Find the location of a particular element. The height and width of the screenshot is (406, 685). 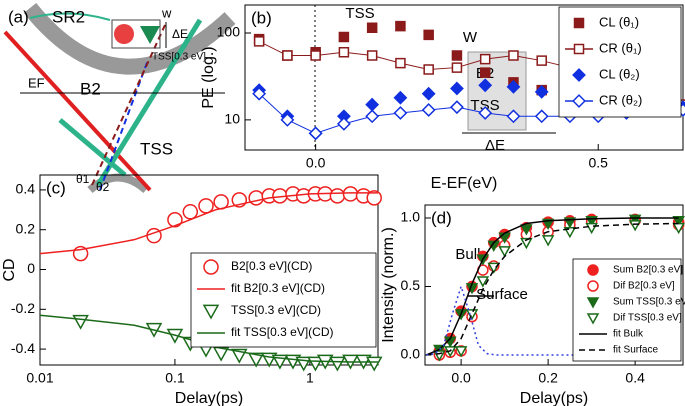

tss-spot is located at coordinates (150, 35).